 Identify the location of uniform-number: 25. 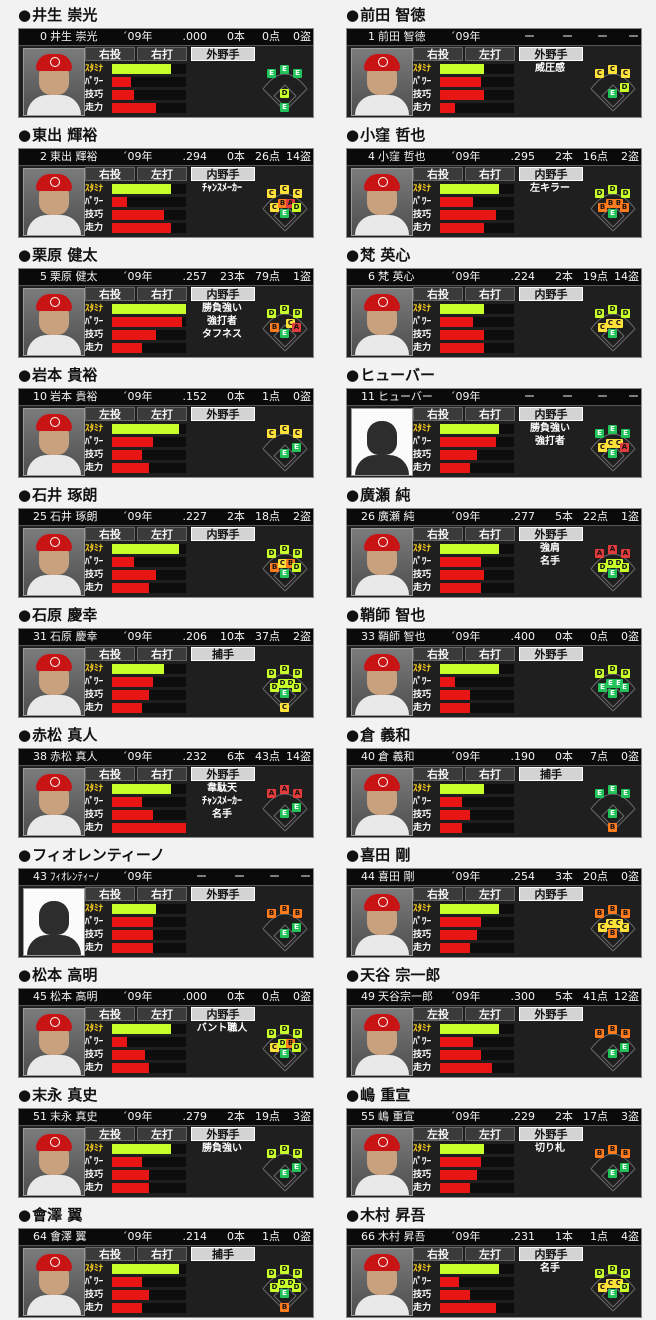
(40, 516).